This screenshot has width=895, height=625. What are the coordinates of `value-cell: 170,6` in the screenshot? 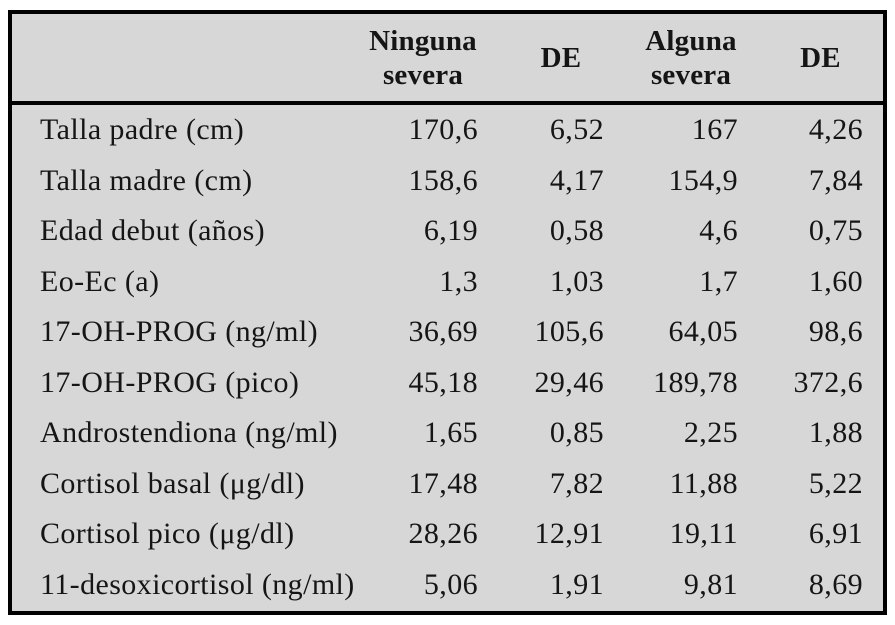 It's located at (443, 130).